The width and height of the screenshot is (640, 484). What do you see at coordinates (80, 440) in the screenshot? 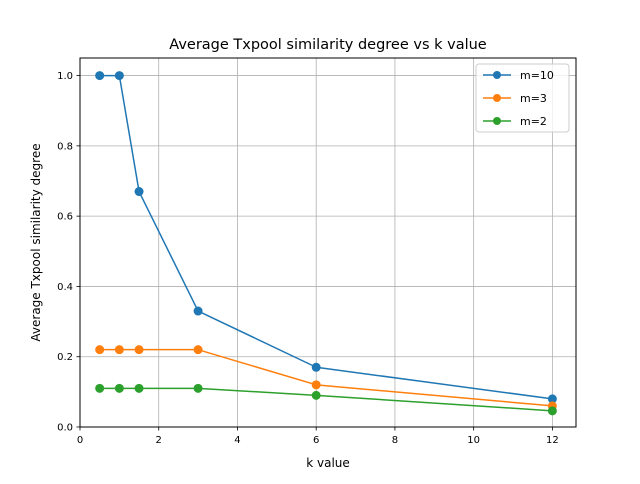
I see `x-tick-label: 0` at bounding box center [80, 440].